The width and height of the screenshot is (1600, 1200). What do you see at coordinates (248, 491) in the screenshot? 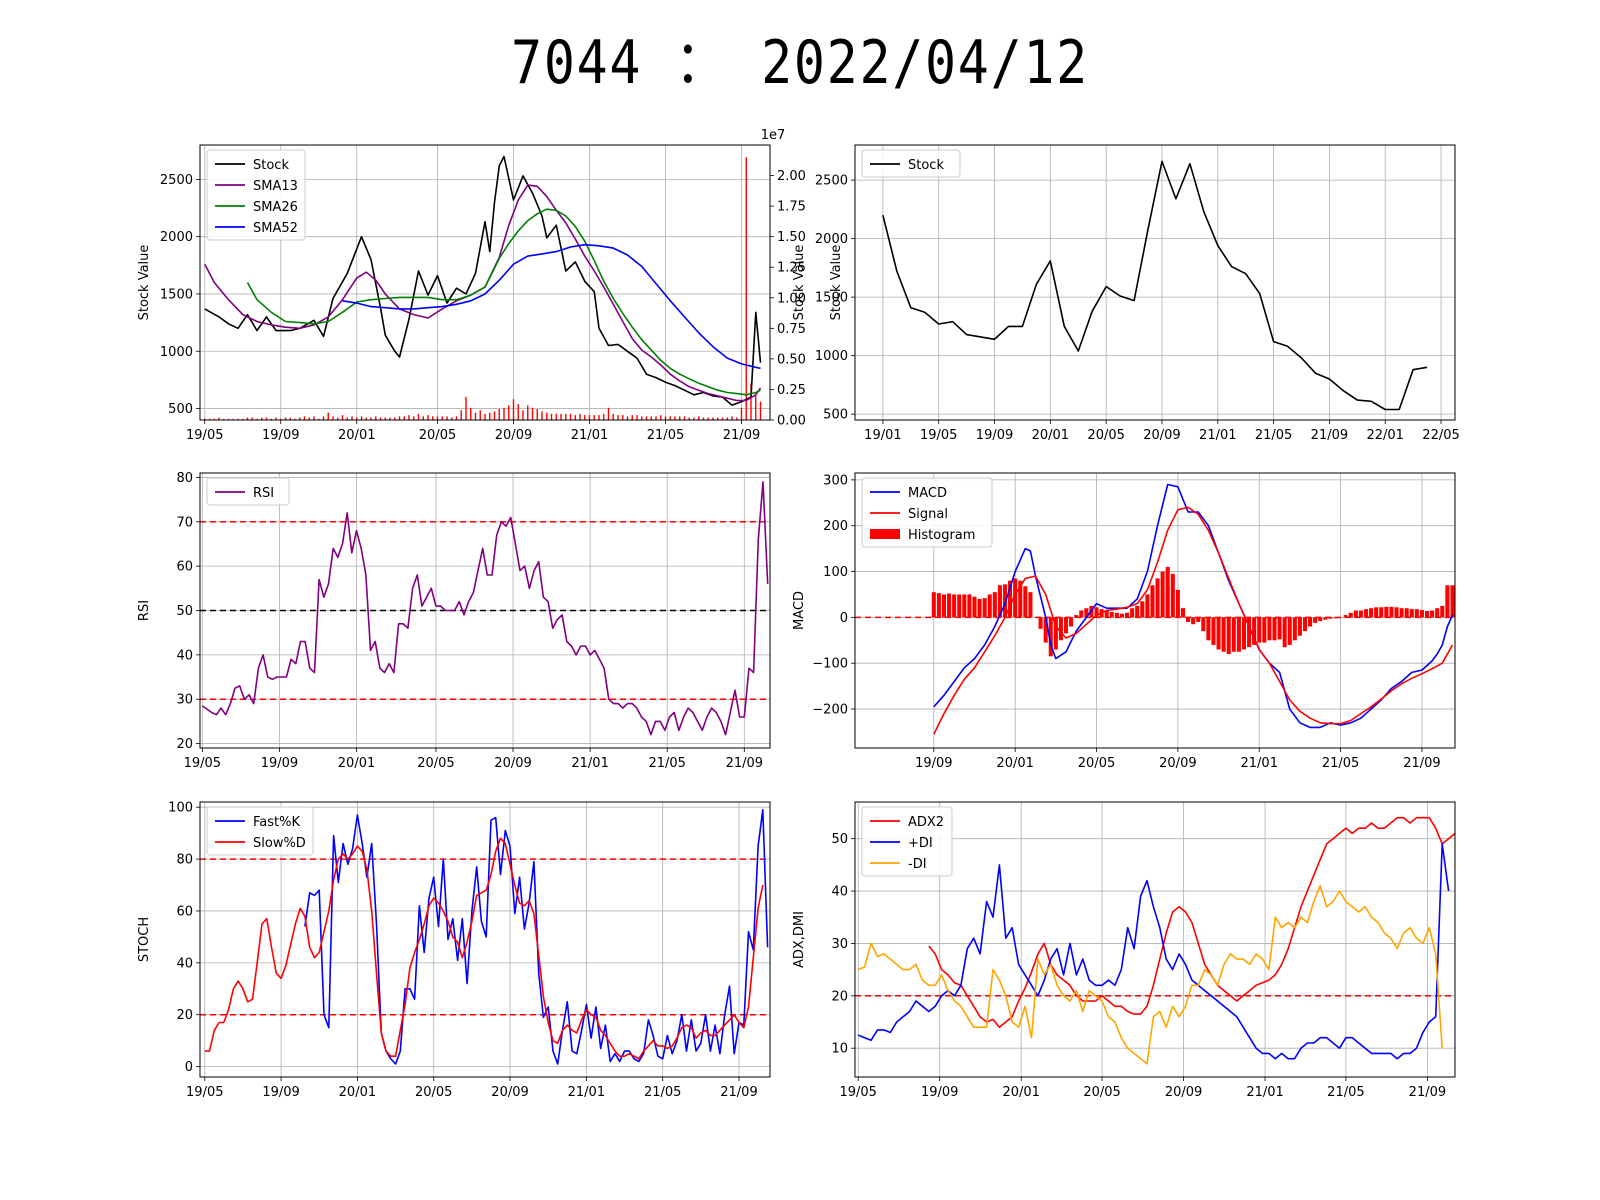
I see `legend: RSI` at bounding box center [248, 491].